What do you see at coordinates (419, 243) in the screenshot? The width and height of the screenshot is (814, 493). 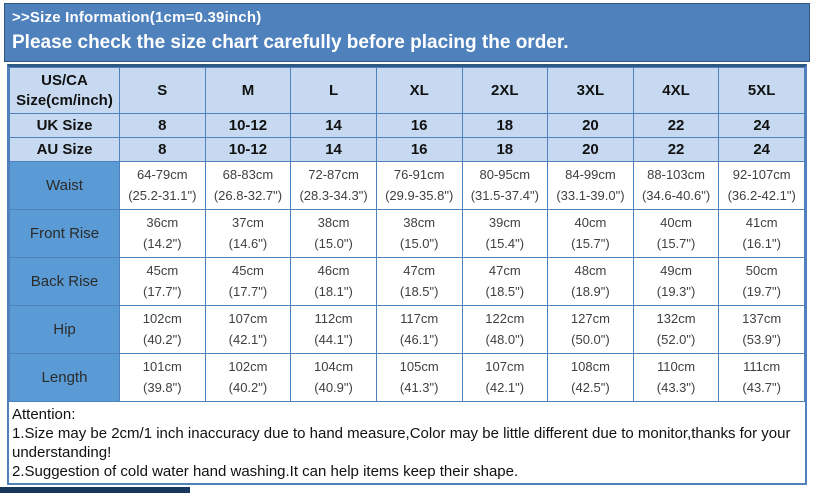 I see `inch-value: (15.0")` at bounding box center [419, 243].